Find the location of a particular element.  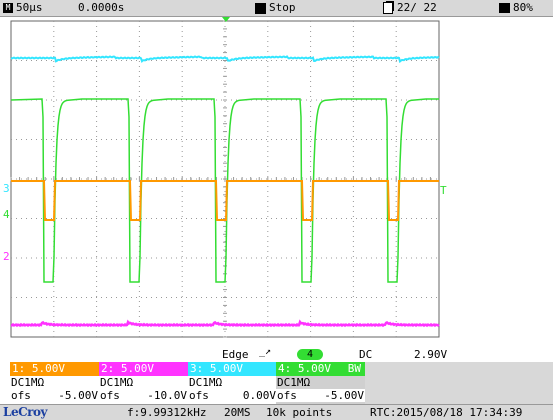

ch4-settings: 4: 5.00V BW DC1MΩ ofs -5.00V is located at coordinates (320, 384).